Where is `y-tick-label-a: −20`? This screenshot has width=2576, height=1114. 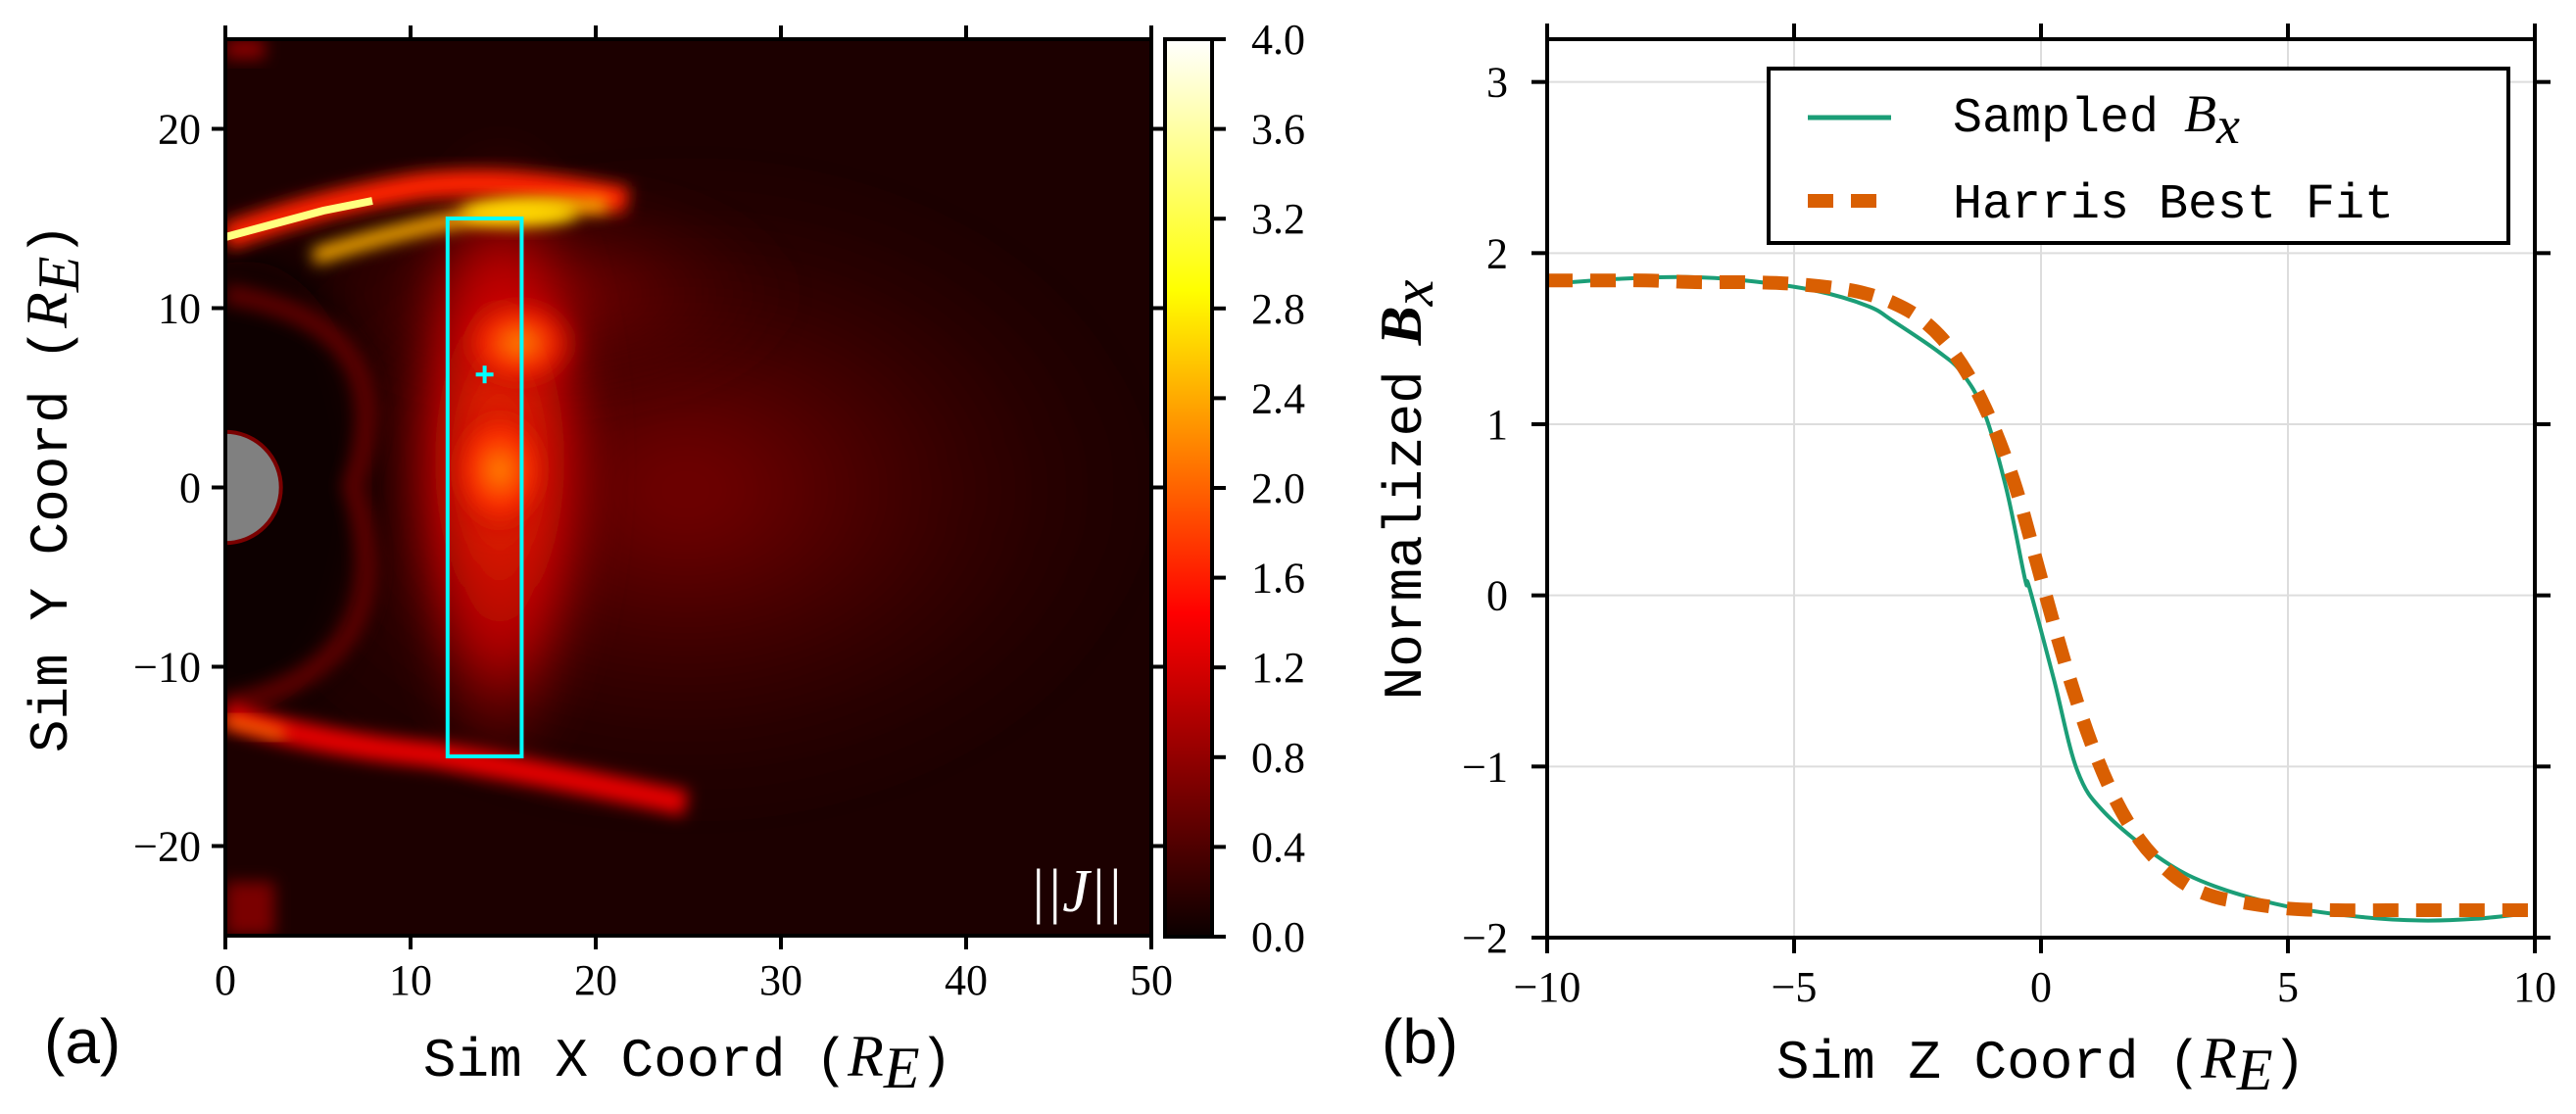 y-tick-label-a: −20 is located at coordinates (167, 847).